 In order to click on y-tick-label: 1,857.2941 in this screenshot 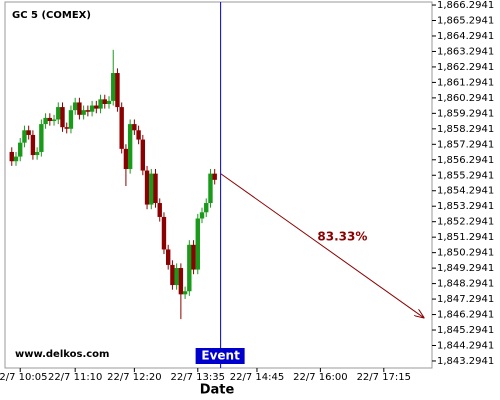, I will do `click(465, 144)`.